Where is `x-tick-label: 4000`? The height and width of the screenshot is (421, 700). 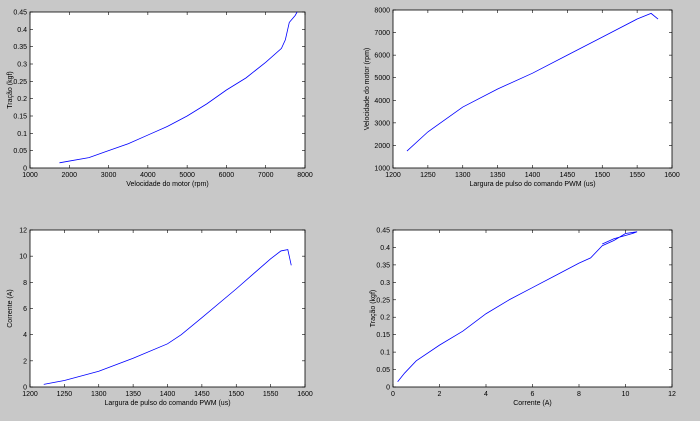
x-tick-label: 4000 is located at coordinates (148, 175).